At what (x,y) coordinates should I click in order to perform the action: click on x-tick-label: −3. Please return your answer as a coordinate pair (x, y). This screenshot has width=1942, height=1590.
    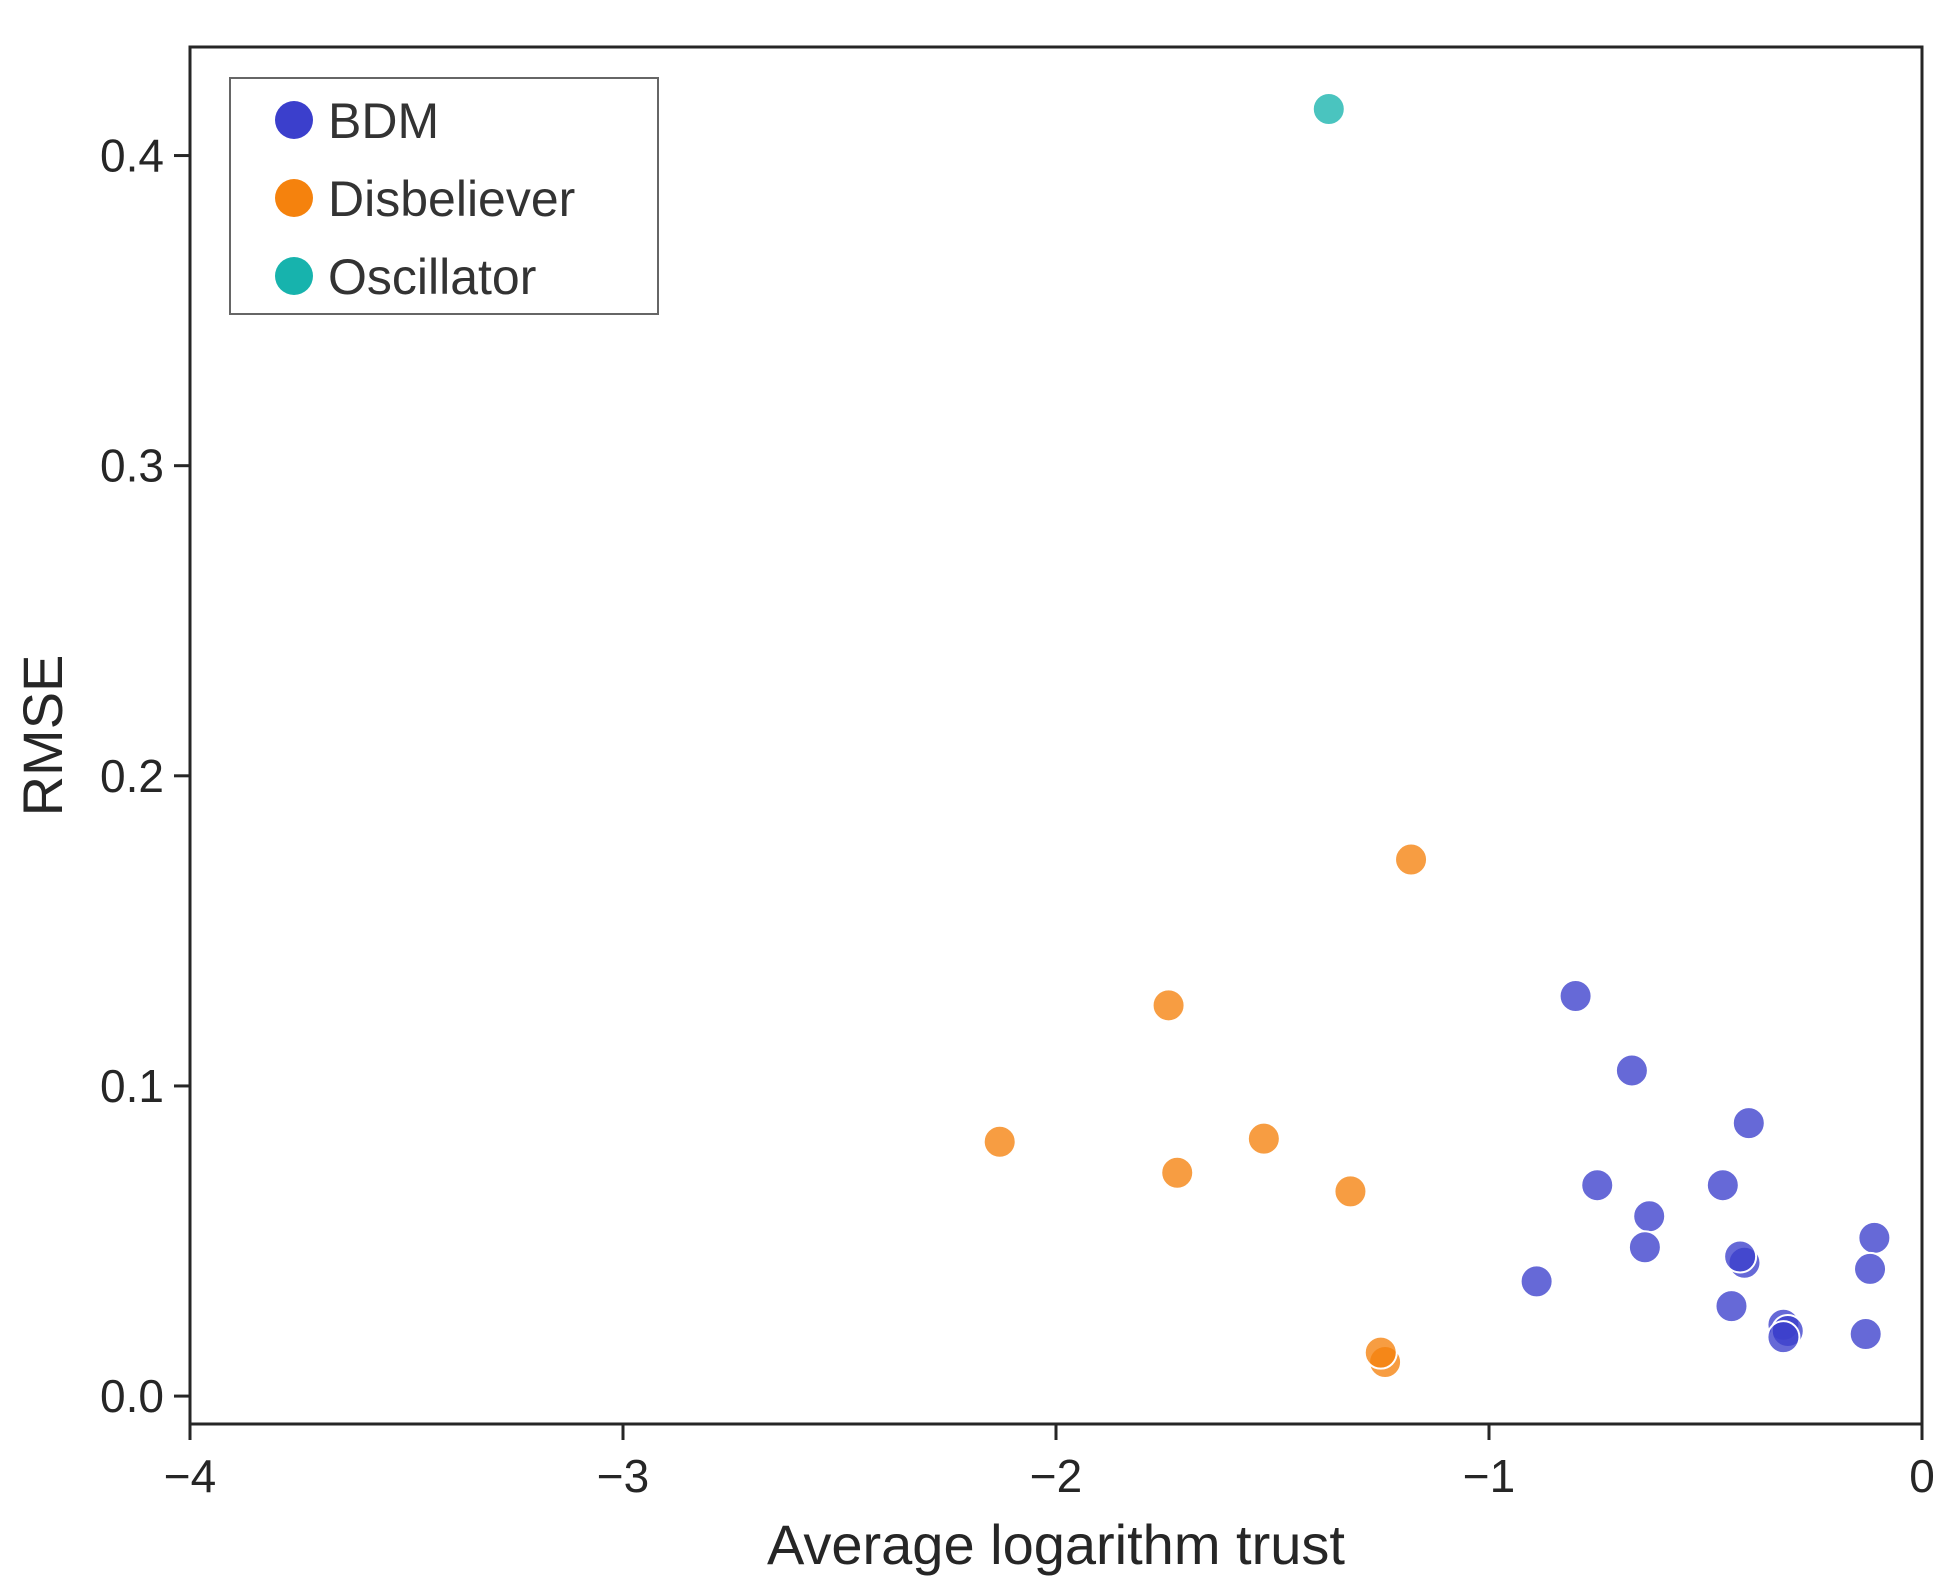
    Looking at the image, I should click on (623, 1476).